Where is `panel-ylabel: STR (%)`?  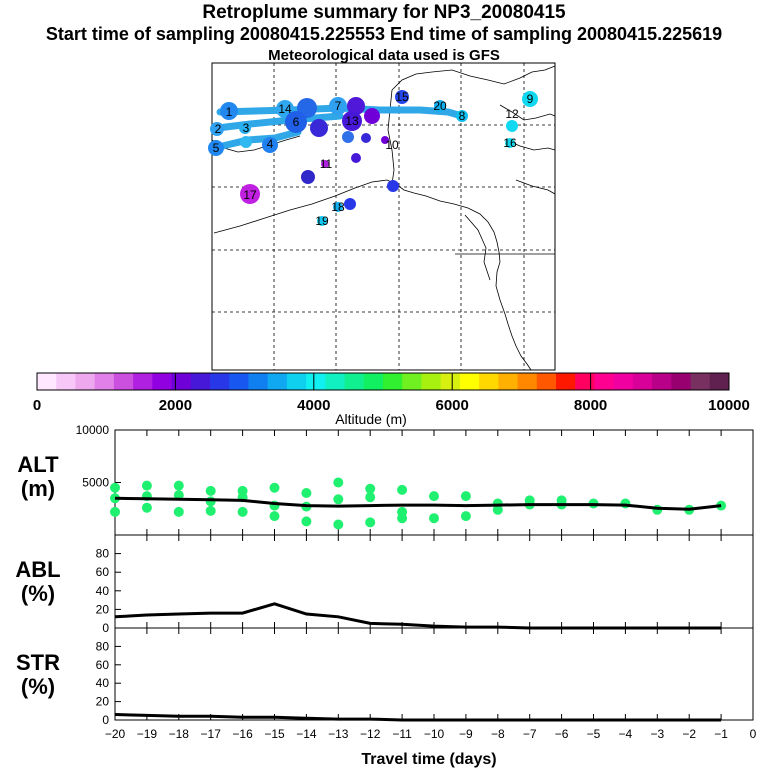
panel-ylabel: STR (%) is located at coordinates (38, 674).